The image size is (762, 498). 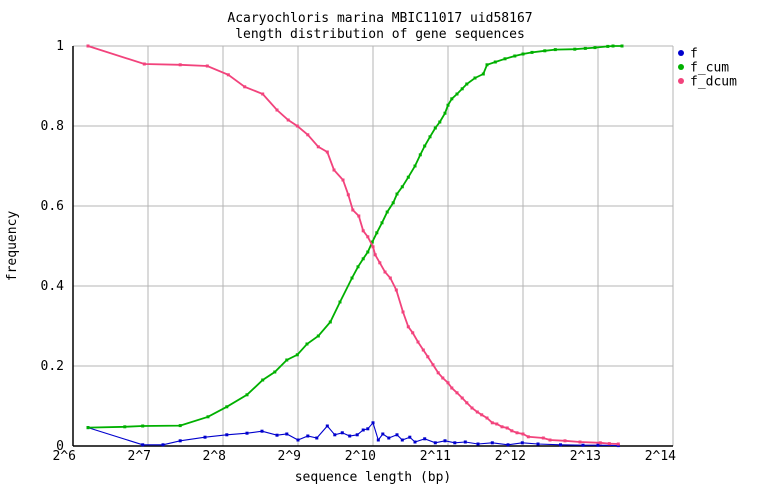 What do you see at coordinates (681, 53) in the screenshot?
I see `legend-marker-f` at bounding box center [681, 53].